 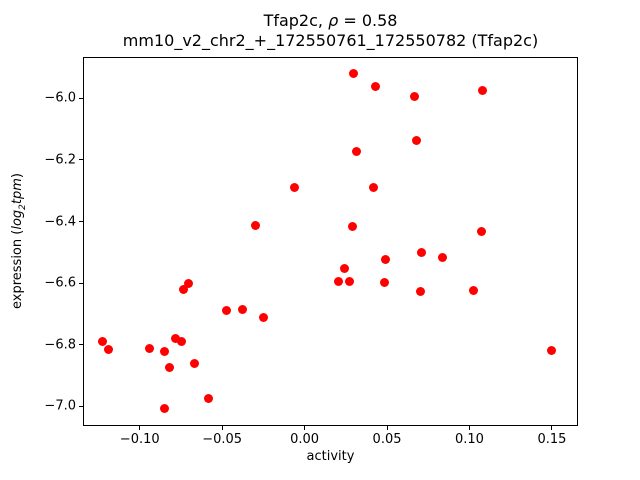 What do you see at coordinates (139, 439) in the screenshot?
I see `x-tick-label: −0.10` at bounding box center [139, 439].